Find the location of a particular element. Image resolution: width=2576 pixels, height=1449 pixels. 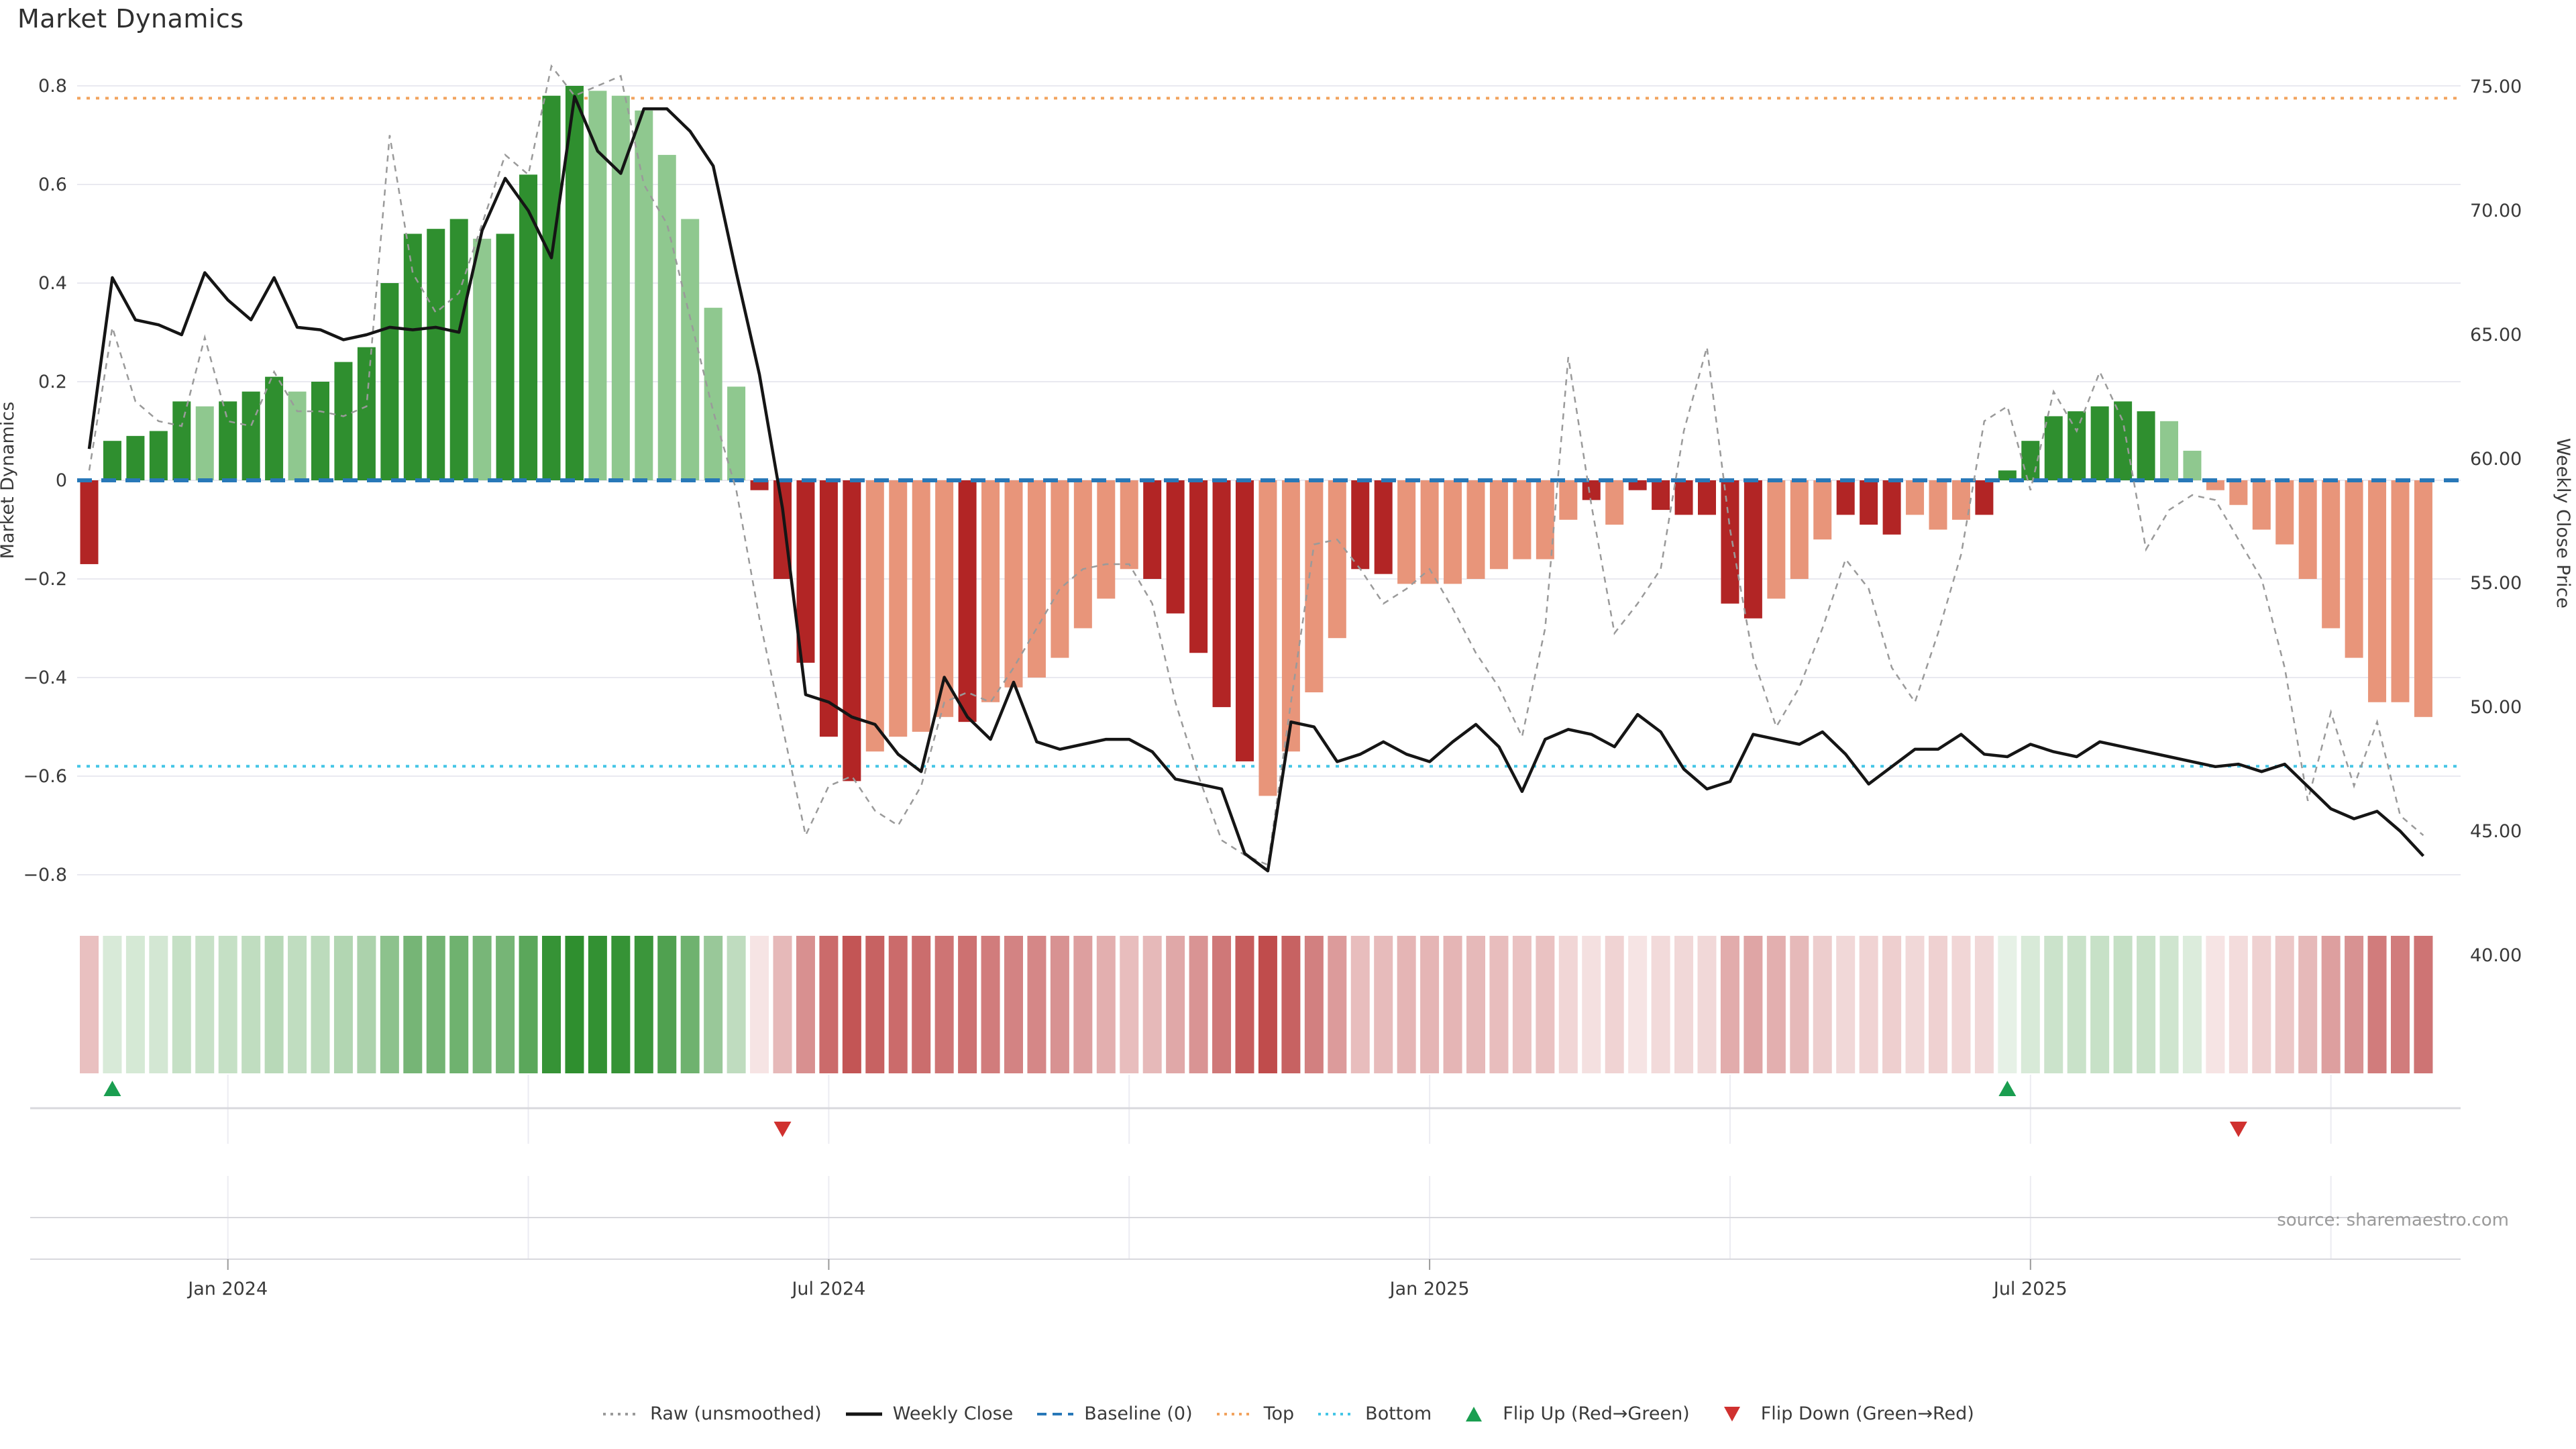

legend-label: Raw (unsmoothed) is located at coordinates (736, 1413).